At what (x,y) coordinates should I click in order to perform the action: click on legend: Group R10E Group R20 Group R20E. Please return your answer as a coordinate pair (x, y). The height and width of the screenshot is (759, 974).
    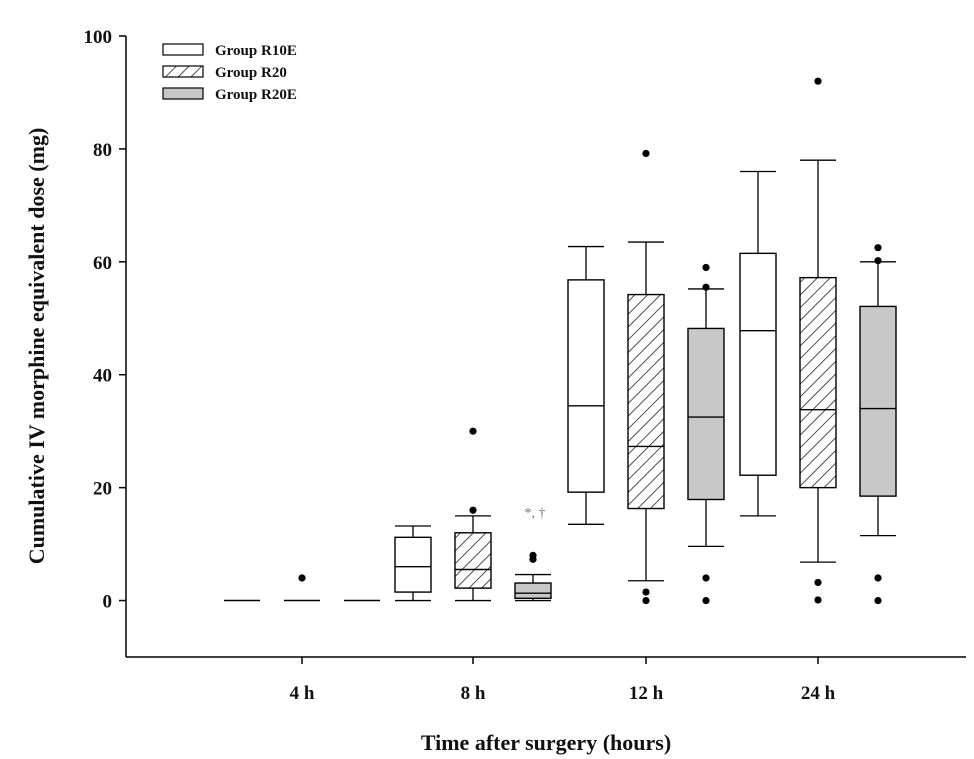
    Looking at the image, I should click on (229, 73).